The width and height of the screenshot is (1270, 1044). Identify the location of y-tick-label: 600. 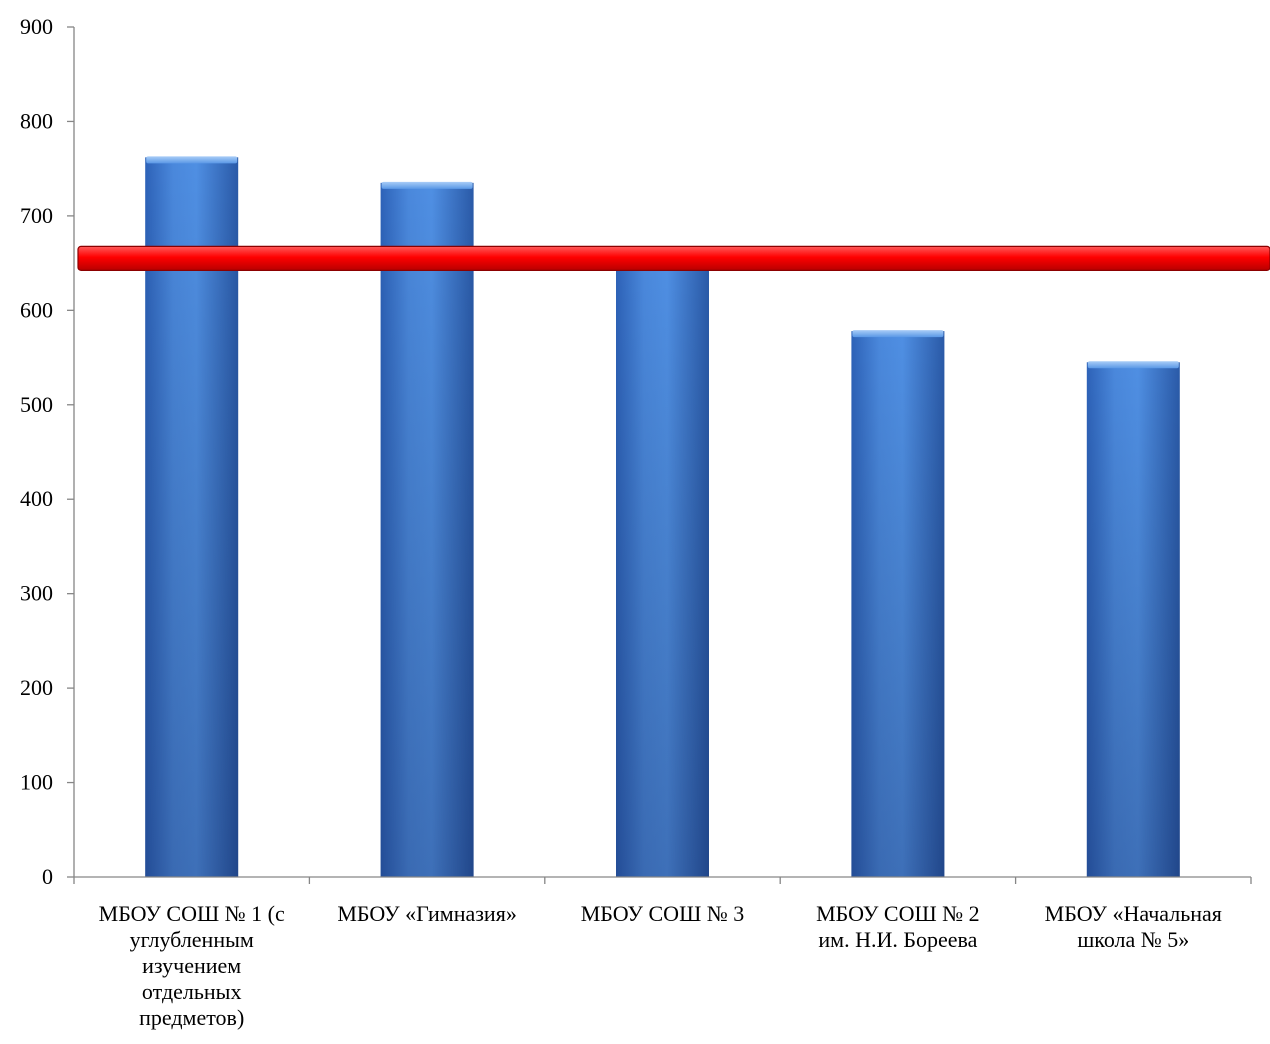
(36, 309).